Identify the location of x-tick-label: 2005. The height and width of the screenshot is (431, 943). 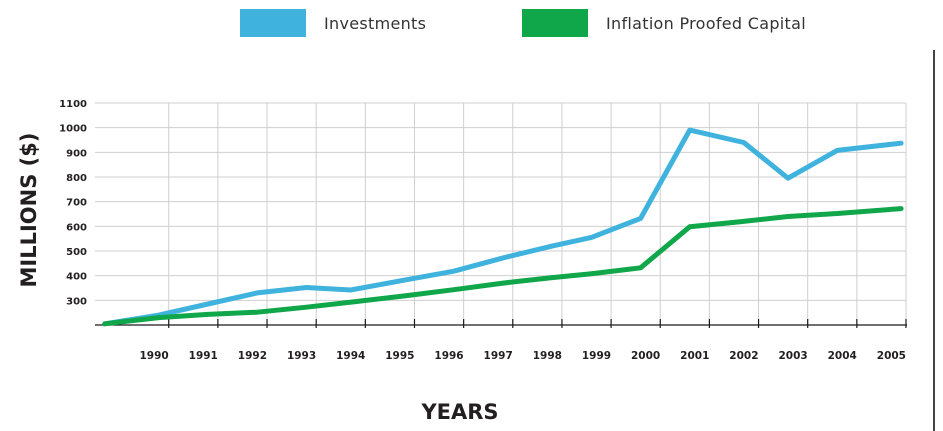
(891, 356).